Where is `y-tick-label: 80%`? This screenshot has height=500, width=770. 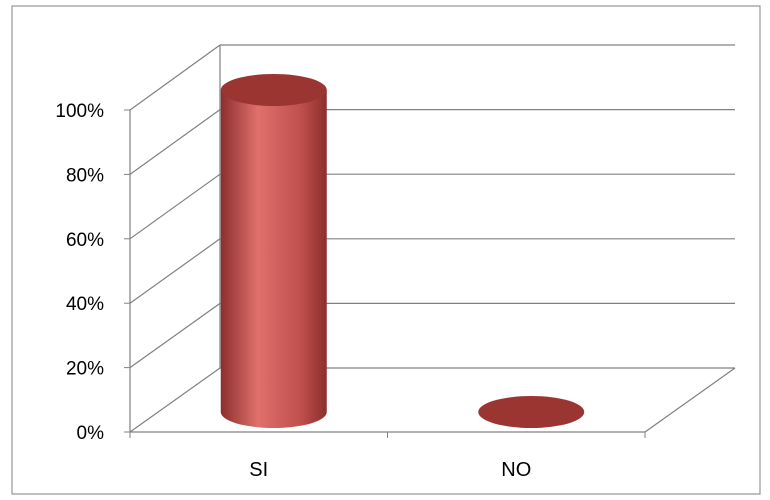
y-tick-label: 80% is located at coordinates (85, 175).